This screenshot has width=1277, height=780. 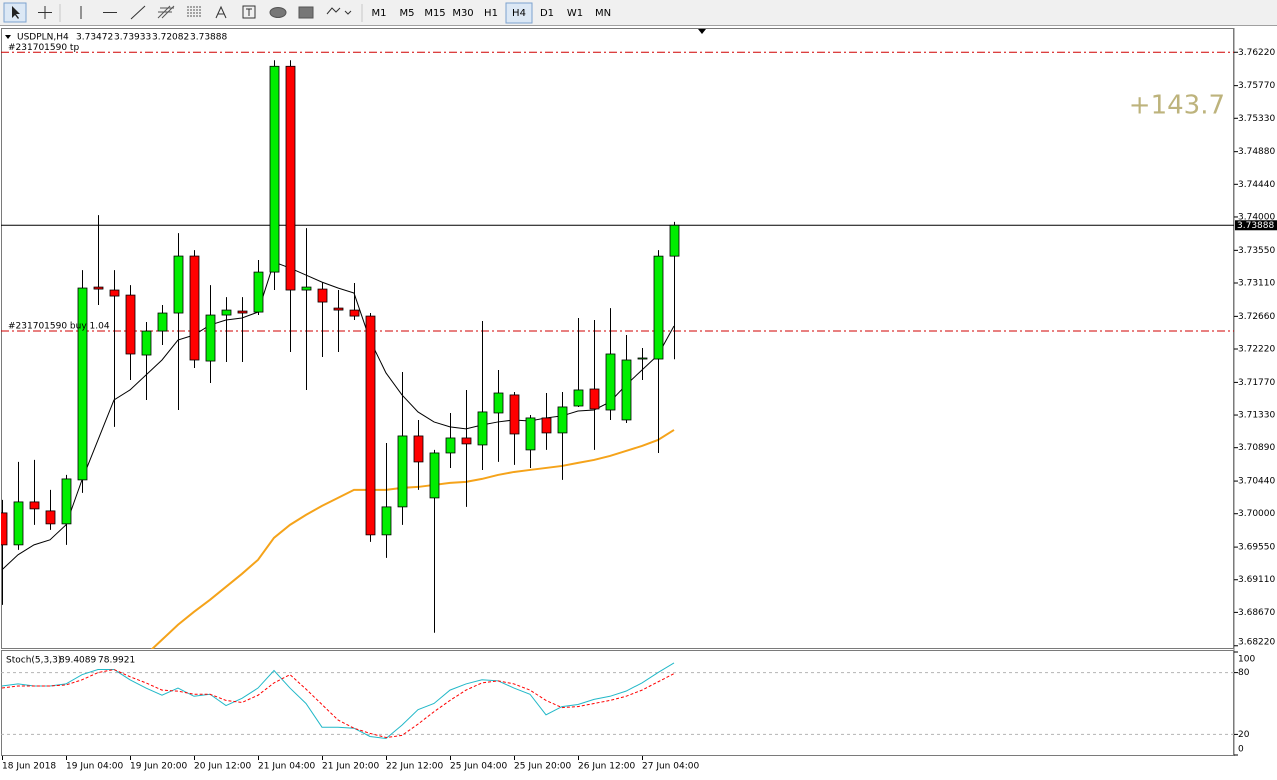 I want to click on x-tick-label: 19 Jun 04:00, so click(x=94, y=767).